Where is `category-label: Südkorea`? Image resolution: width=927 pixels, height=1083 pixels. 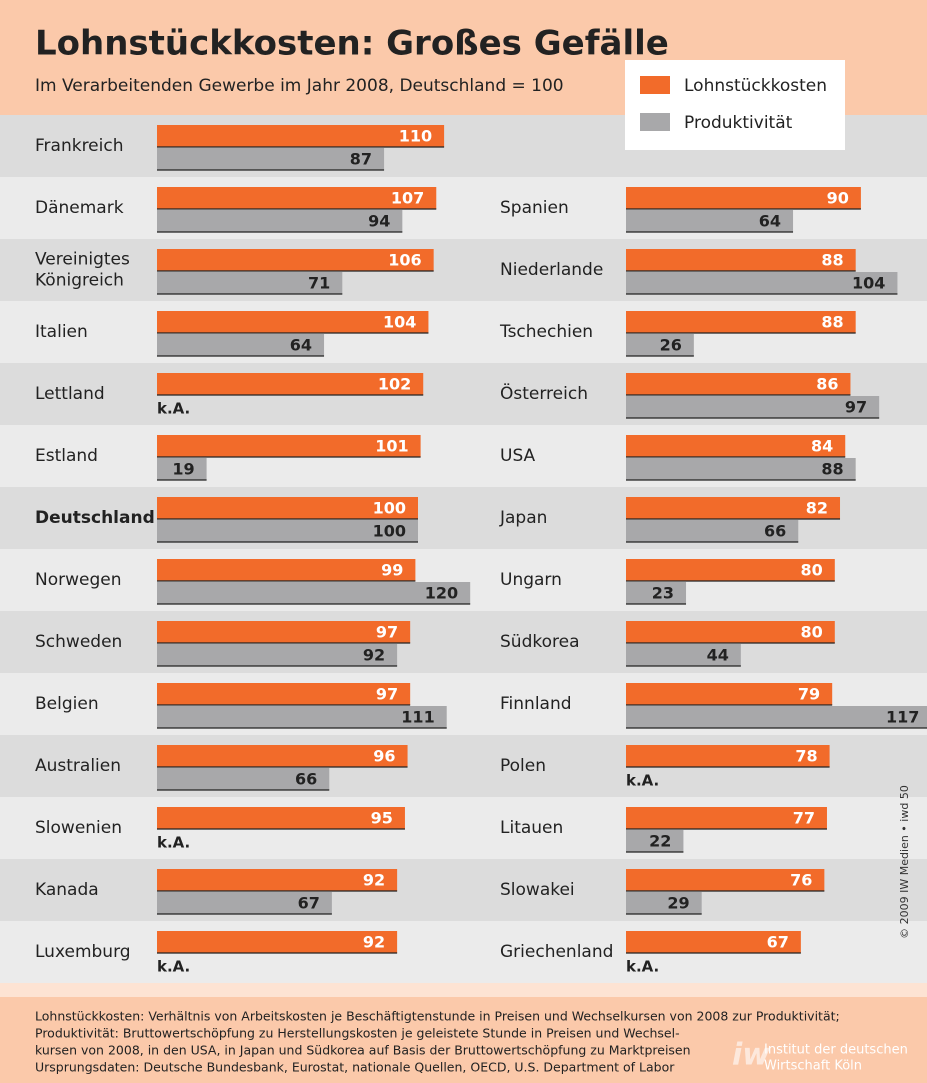
category-label: Südkorea is located at coordinates (540, 642).